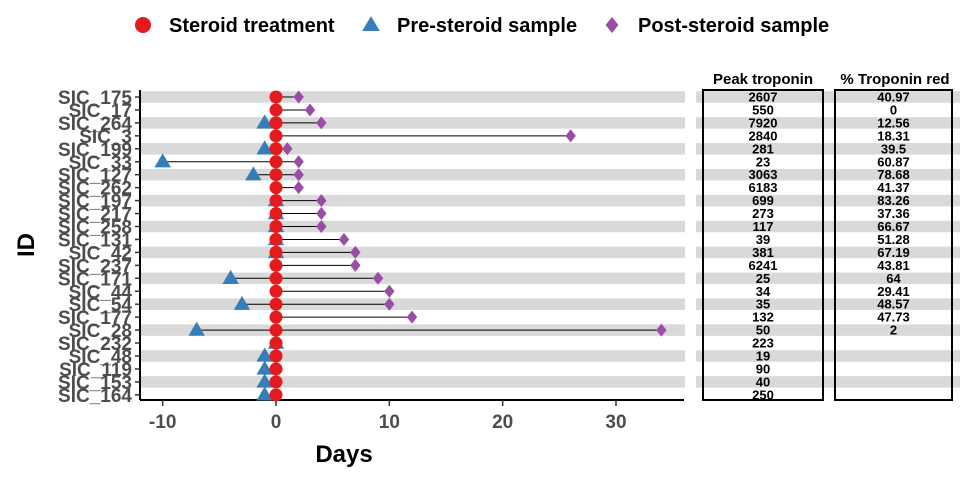  Describe the element at coordinates (763, 79) in the screenshot. I see `peak-troponin-header: Peak troponin` at that location.